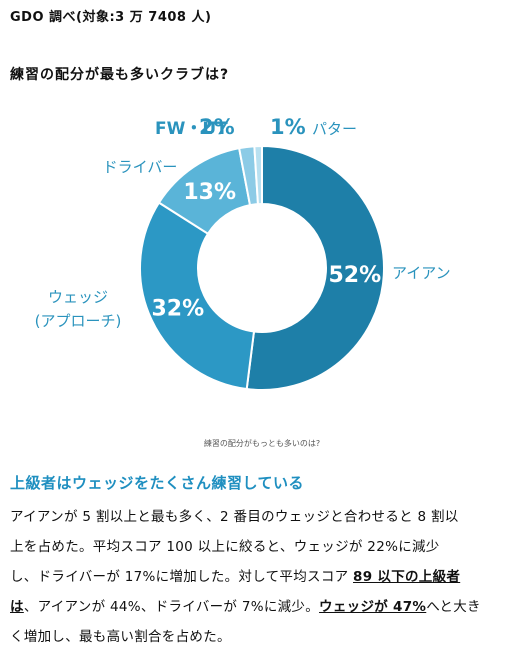 This screenshot has height=670, width=524. What do you see at coordinates (334, 129) in the screenshot?
I see `slice-5-name: パター` at bounding box center [334, 129].